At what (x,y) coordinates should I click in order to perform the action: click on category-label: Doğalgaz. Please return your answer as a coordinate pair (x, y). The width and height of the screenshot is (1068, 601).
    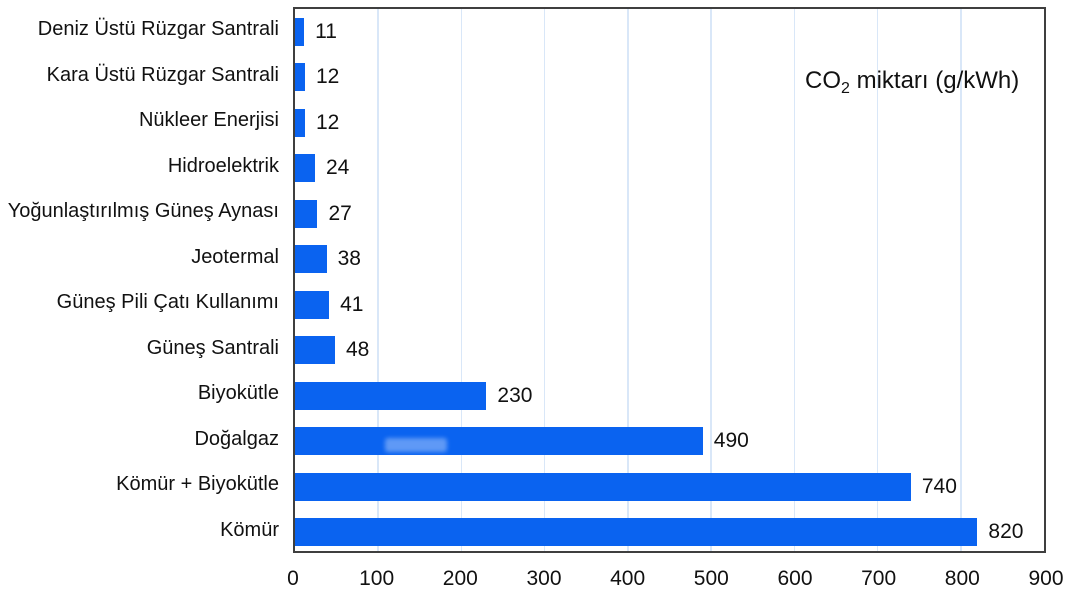
    Looking at the image, I should click on (236, 438).